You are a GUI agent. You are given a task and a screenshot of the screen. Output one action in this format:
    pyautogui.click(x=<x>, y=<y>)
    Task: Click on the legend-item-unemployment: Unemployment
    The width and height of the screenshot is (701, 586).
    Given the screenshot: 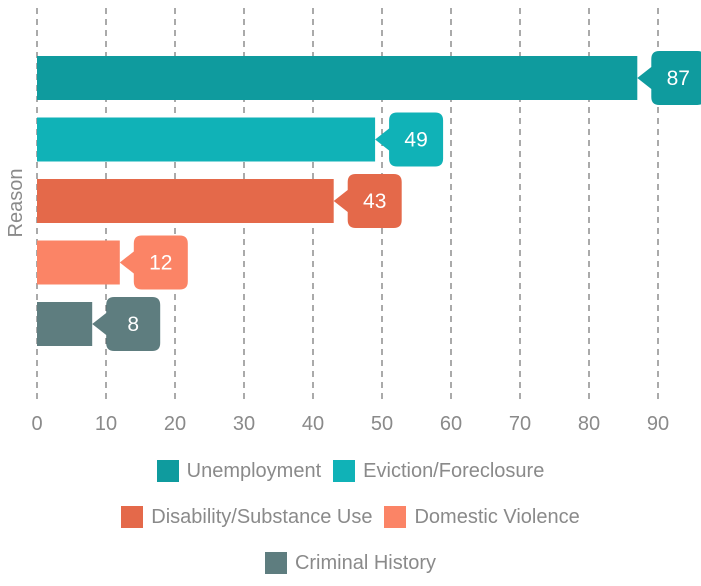 What is the action you would take?
    pyautogui.click(x=239, y=471)
    